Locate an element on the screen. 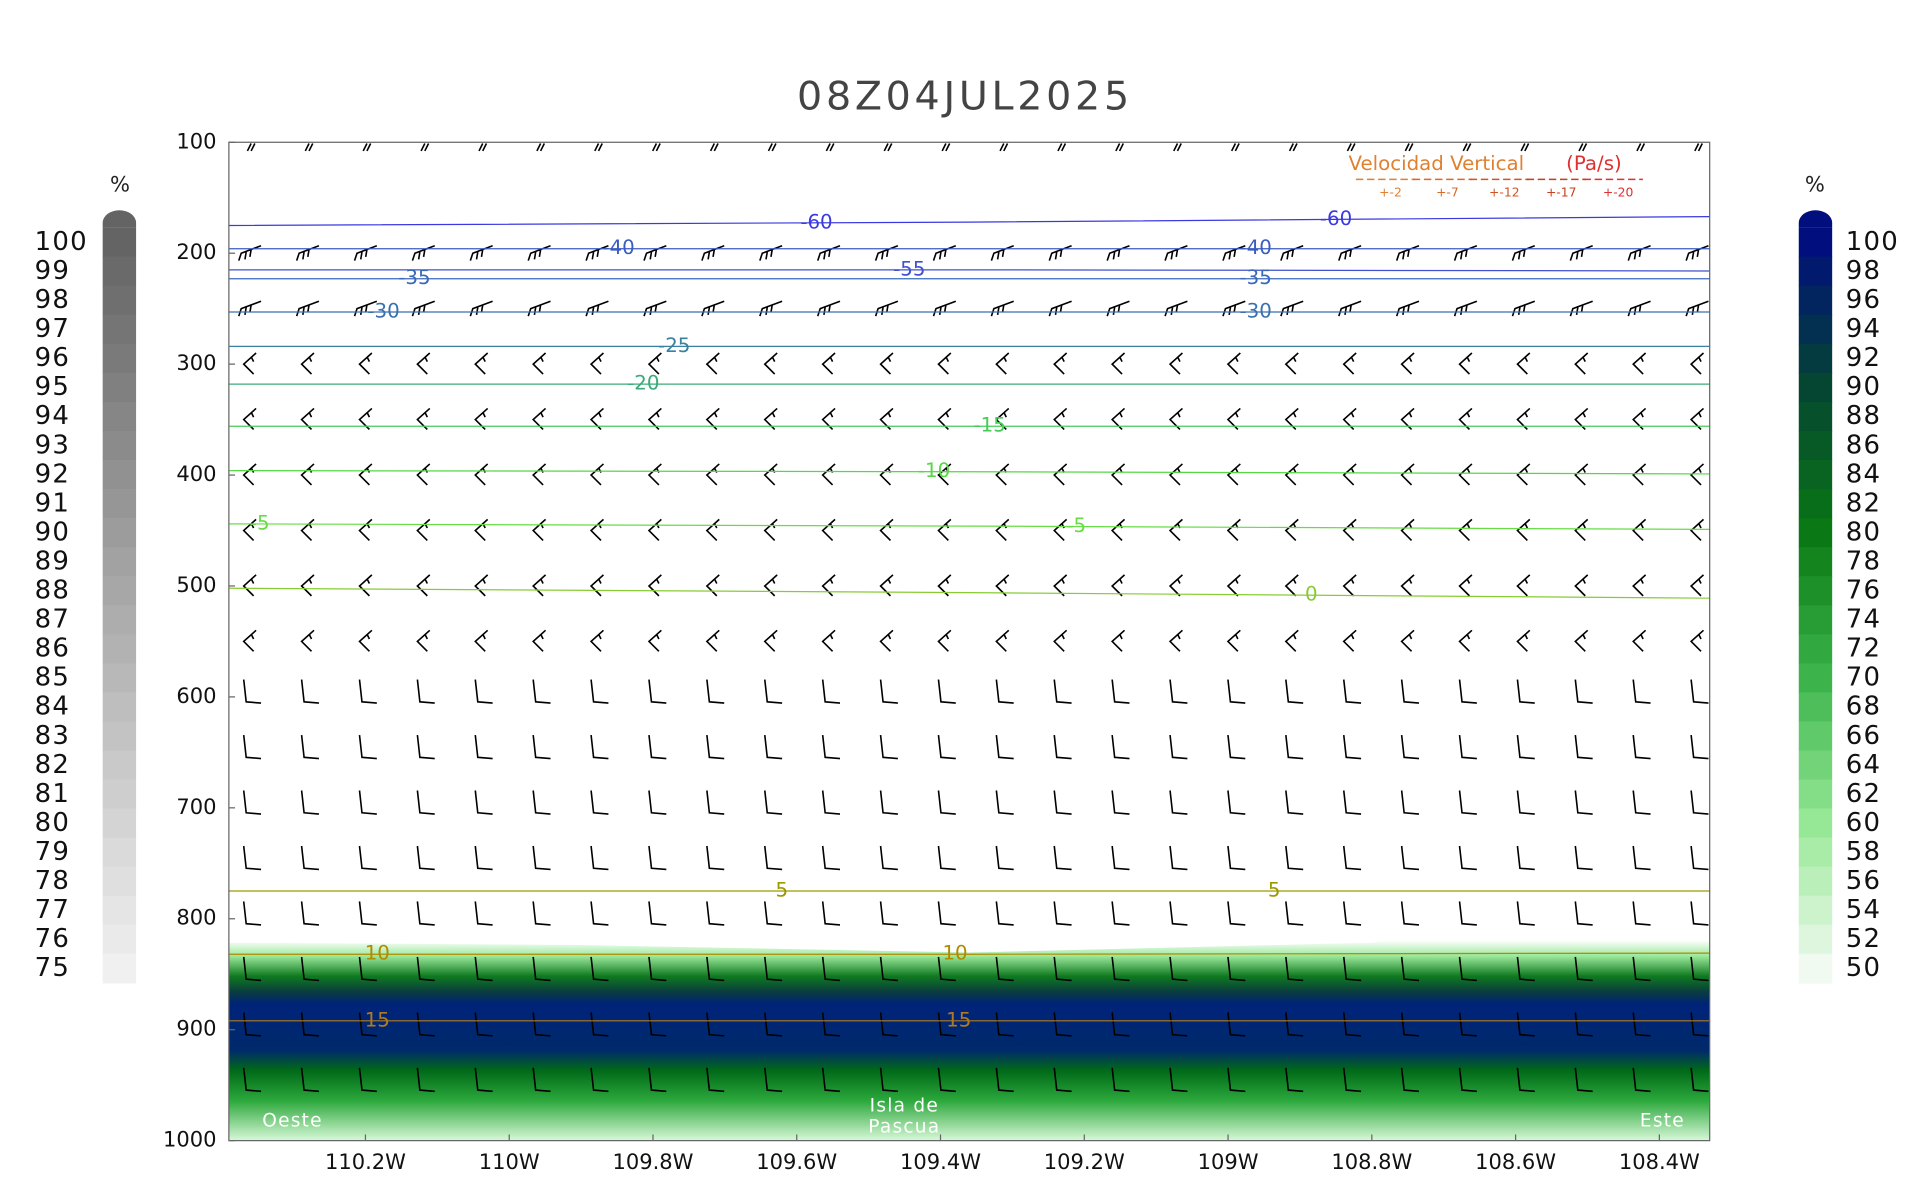 The width and height of the screenshot is (1920, 1200). colorbar-label: 90 is located at coordinates (53, 532).